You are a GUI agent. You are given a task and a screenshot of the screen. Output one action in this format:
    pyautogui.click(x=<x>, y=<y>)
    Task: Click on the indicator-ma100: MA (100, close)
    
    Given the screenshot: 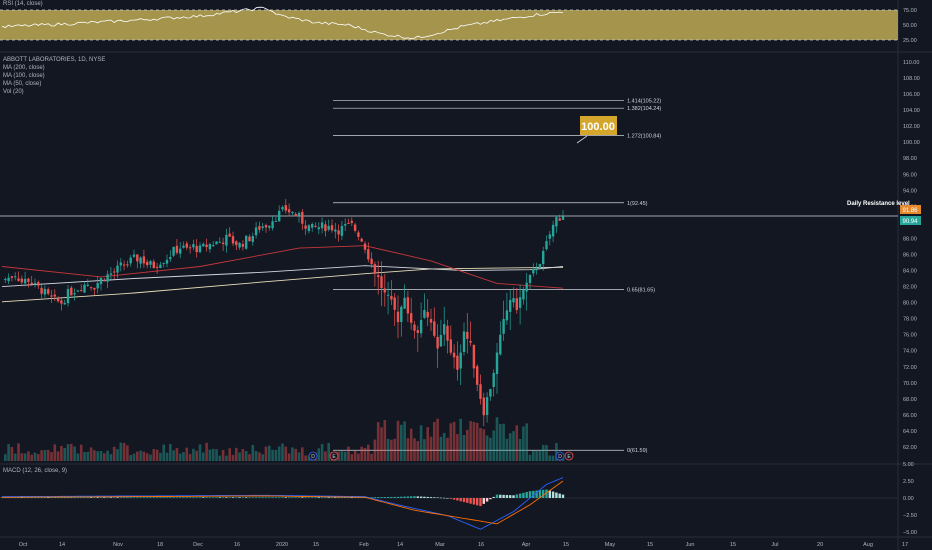 What is the action you would take?
    pyautogui.click(x=24, y=76)
    